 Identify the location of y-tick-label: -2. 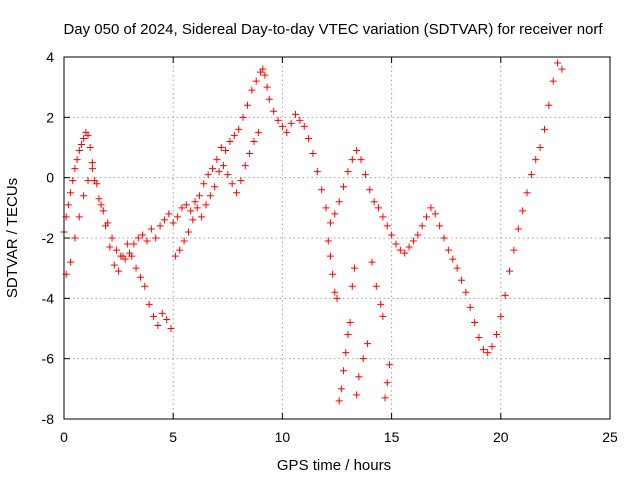
(48, 238).